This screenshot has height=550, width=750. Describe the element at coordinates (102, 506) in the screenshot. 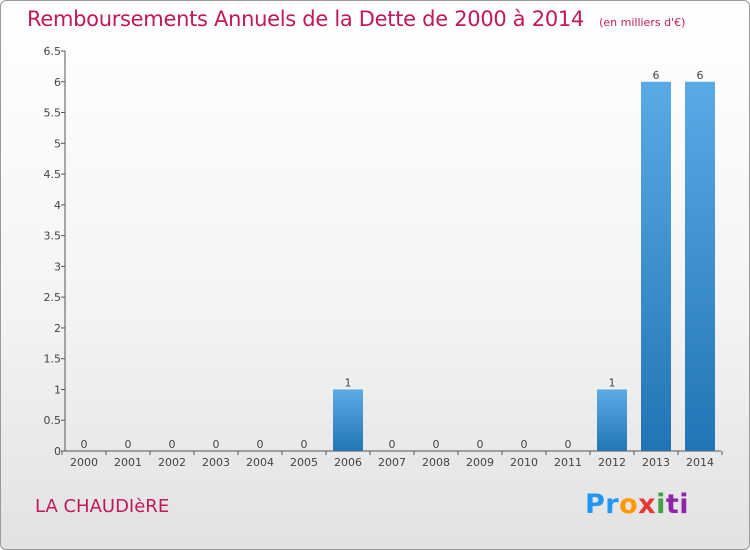

I see `commune-name: LA CHAUDIèRE` at that location.